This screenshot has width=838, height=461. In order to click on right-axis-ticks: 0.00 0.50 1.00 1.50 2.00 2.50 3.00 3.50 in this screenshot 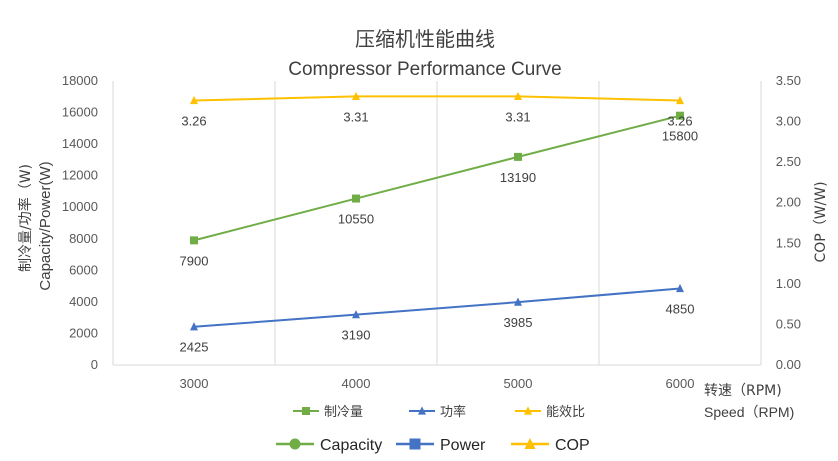, I will do `click(788, 222)`.